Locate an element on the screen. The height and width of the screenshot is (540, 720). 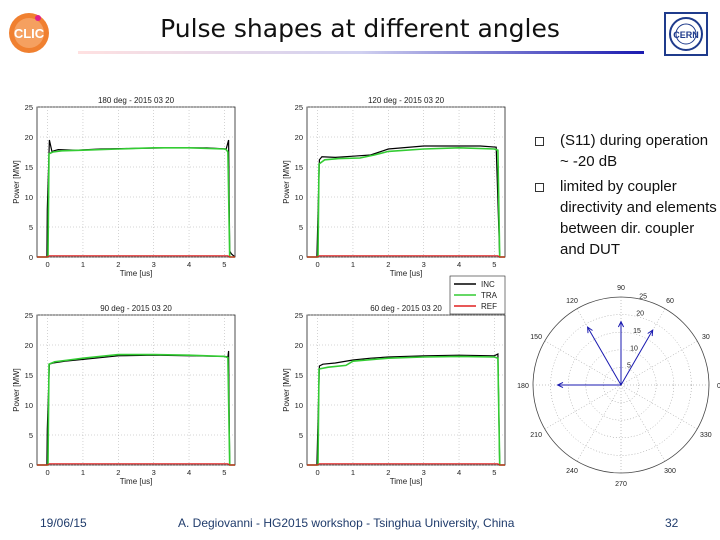
clic-logo-text: CLIC is located at coordinates (29, 33).